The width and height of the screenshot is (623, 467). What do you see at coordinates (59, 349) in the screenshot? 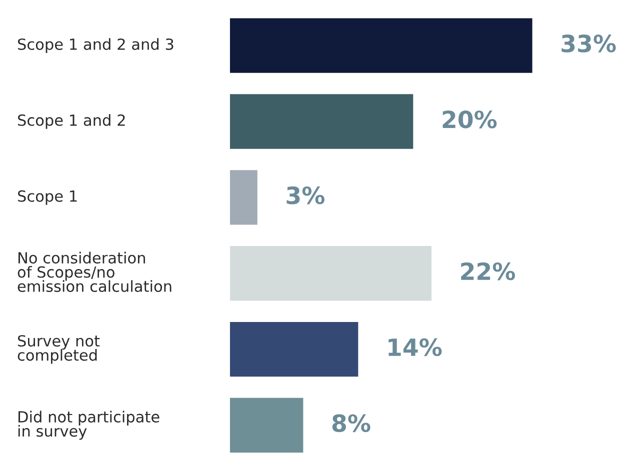
I see `y-tick-label: Survey not completed` at bounding box center [59, 349].